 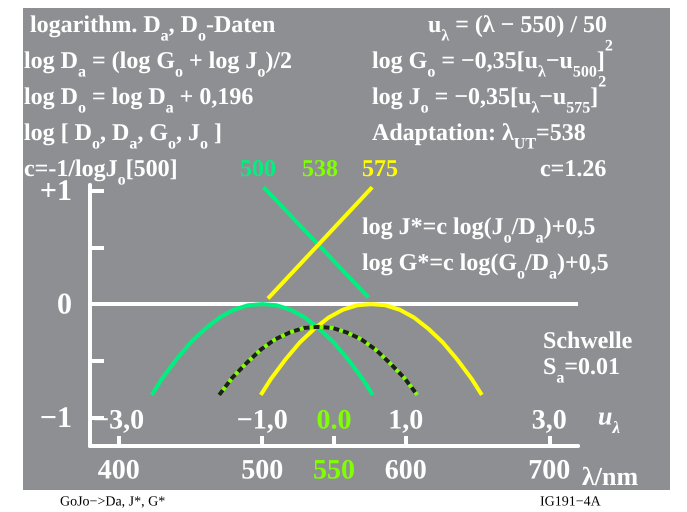 I want to click on text: 575, so click(x=380, y=169).